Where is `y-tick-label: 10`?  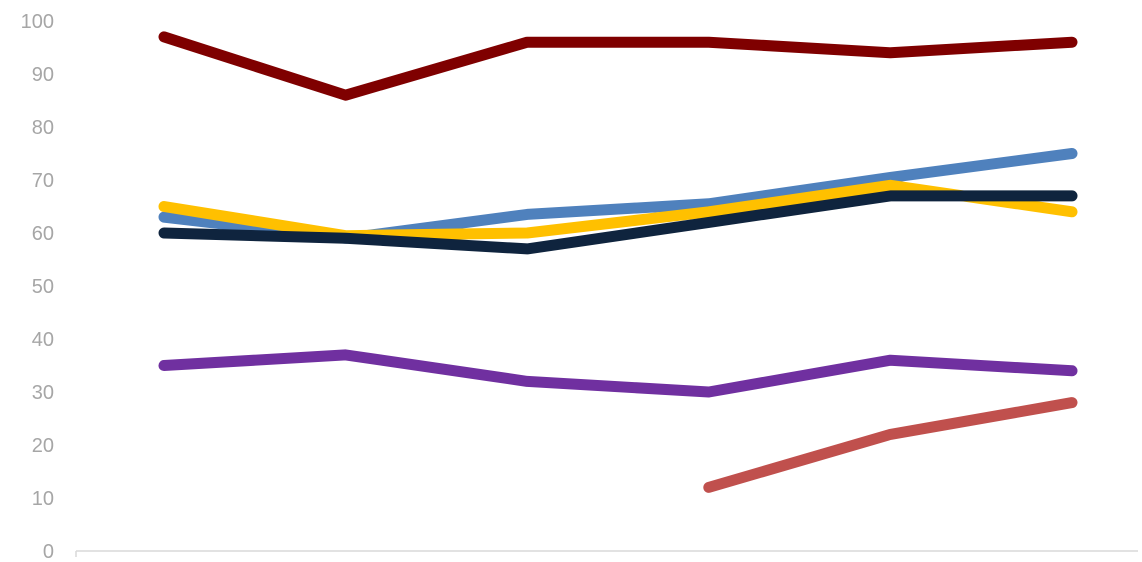 y-tick-label: 10 is located at coordinates (43, 499).